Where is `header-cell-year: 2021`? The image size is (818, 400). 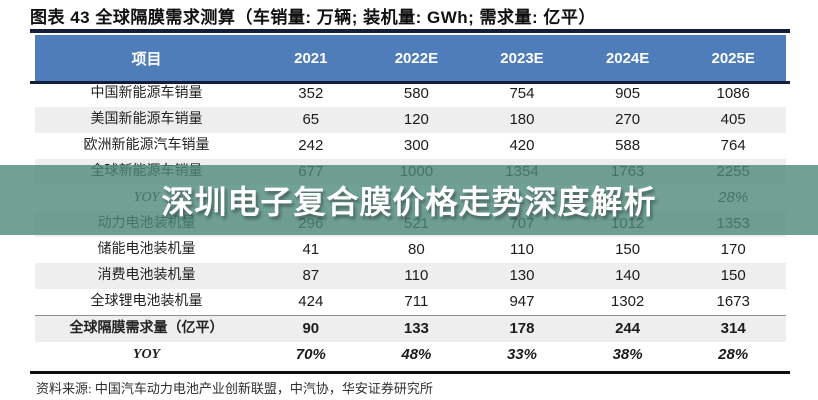
header-cell-year: 2021 is located at coordinates (311, 58).